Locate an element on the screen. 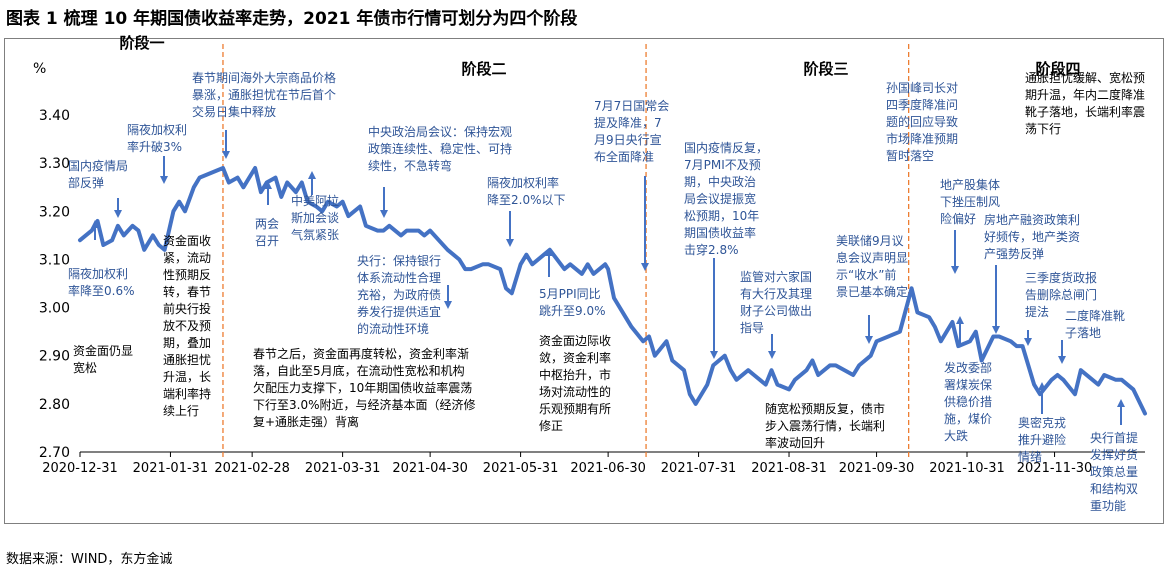 The image size is (1167, 572). x-tick-label: 2021-02-28 is located at coordinates (252, 468).